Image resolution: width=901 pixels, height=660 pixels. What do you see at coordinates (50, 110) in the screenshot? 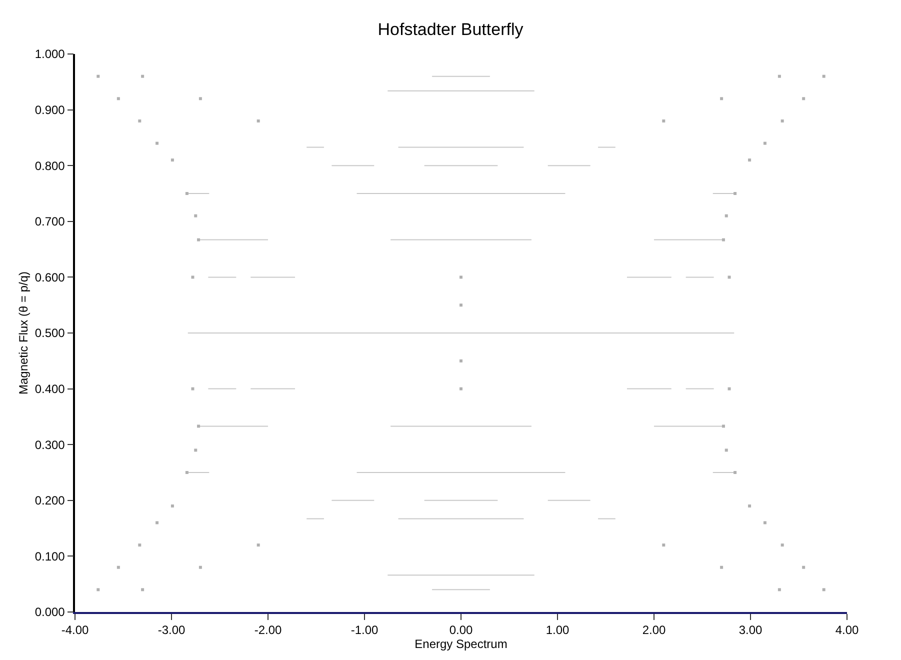
I see `y-tick-label: 0.900` at bounding box center [50, 110].